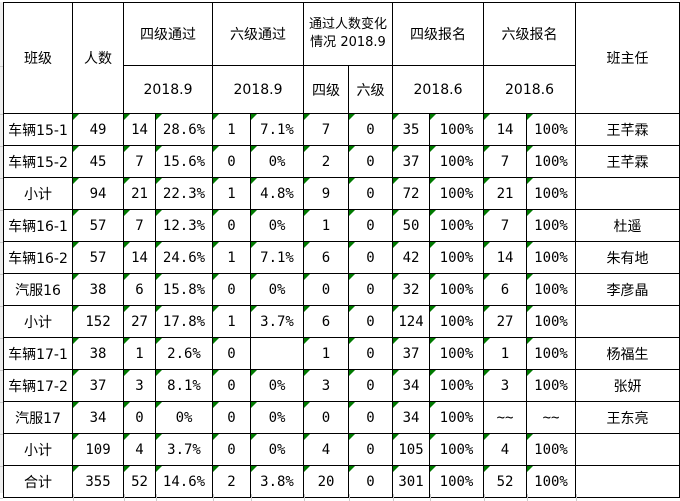 This screenshot has height=501, width=680. What do you see at coordinates (505, 193) in the screenshot?
I see `value-cell: 21` at bounding box center [505, 193].